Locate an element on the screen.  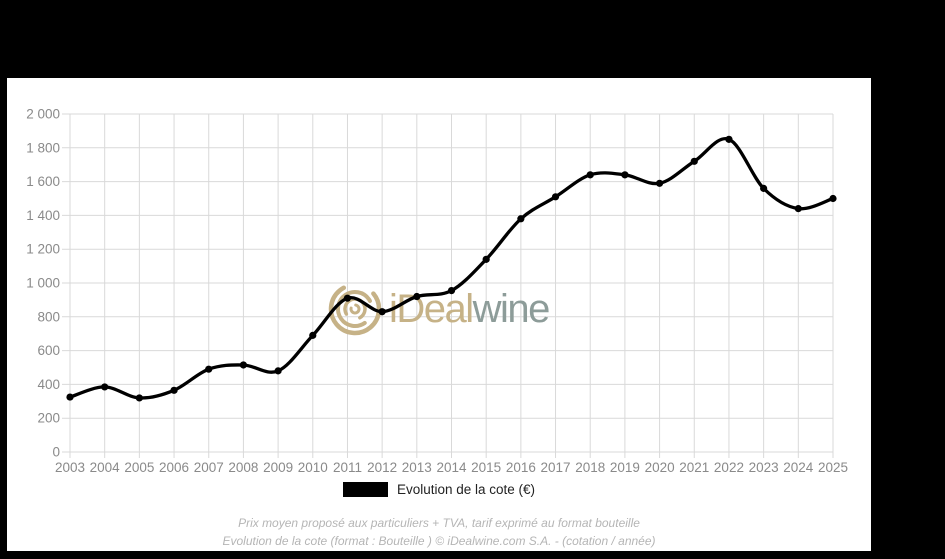
x-axis-label: 2005 is located at coordinates (139, 467).